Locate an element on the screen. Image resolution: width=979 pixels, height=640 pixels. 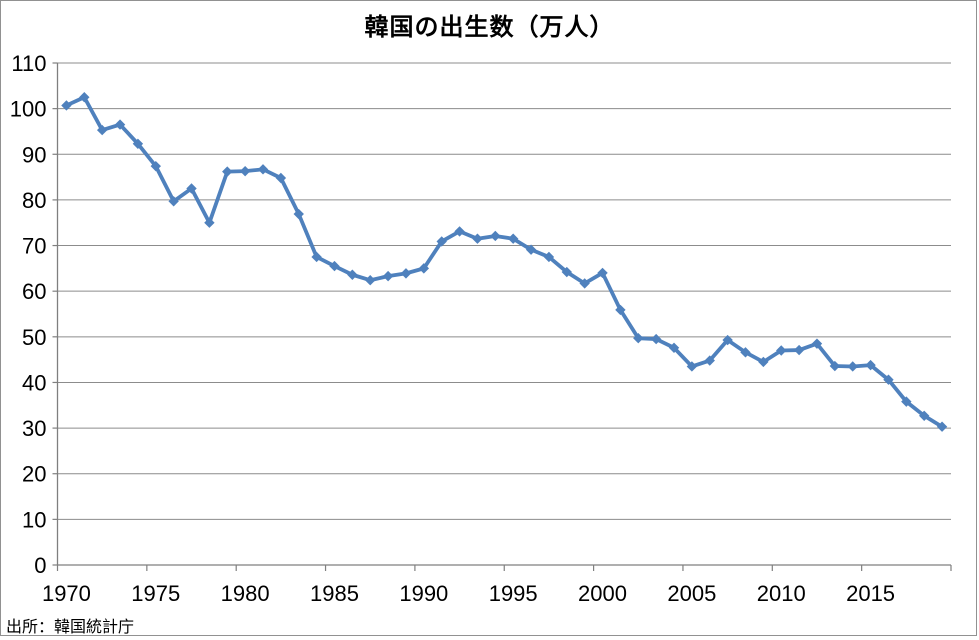
svg-text: 0 is located at coordinates (40, 565).